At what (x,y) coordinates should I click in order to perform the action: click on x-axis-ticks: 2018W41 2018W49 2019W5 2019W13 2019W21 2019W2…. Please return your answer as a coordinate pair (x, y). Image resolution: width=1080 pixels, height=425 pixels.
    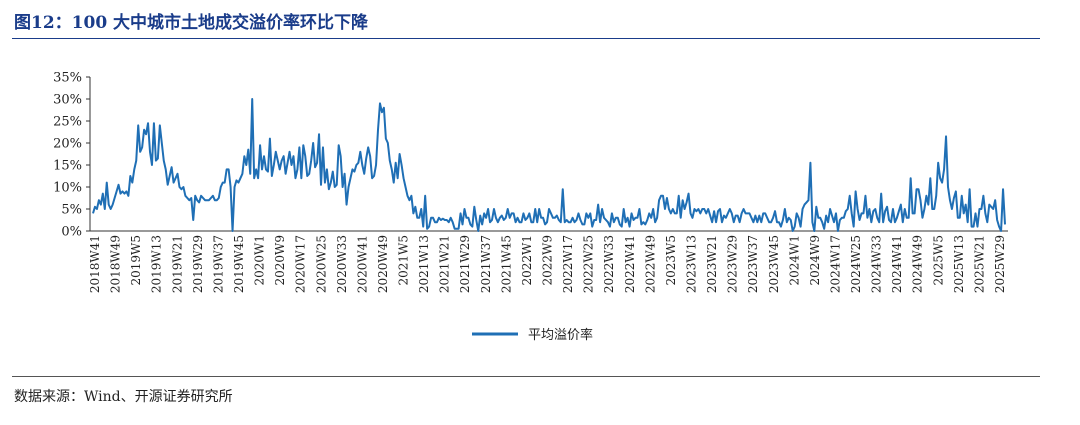
    Looking at the image, I should click on (547, 264).